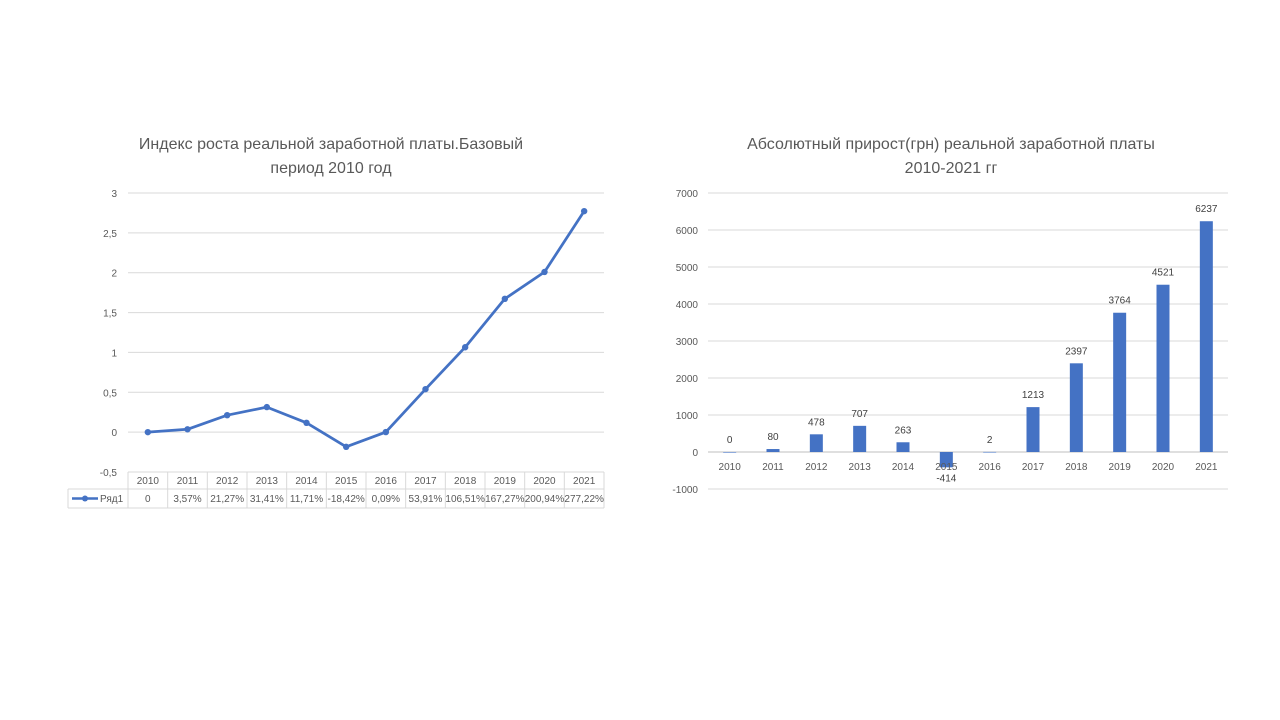  I want to click on bar-data-label: 6237, so click(1206, 209).